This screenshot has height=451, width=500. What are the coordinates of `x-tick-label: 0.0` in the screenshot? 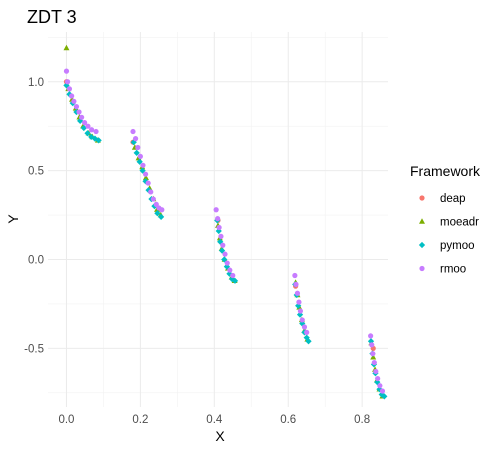 It's located at (66, 420).